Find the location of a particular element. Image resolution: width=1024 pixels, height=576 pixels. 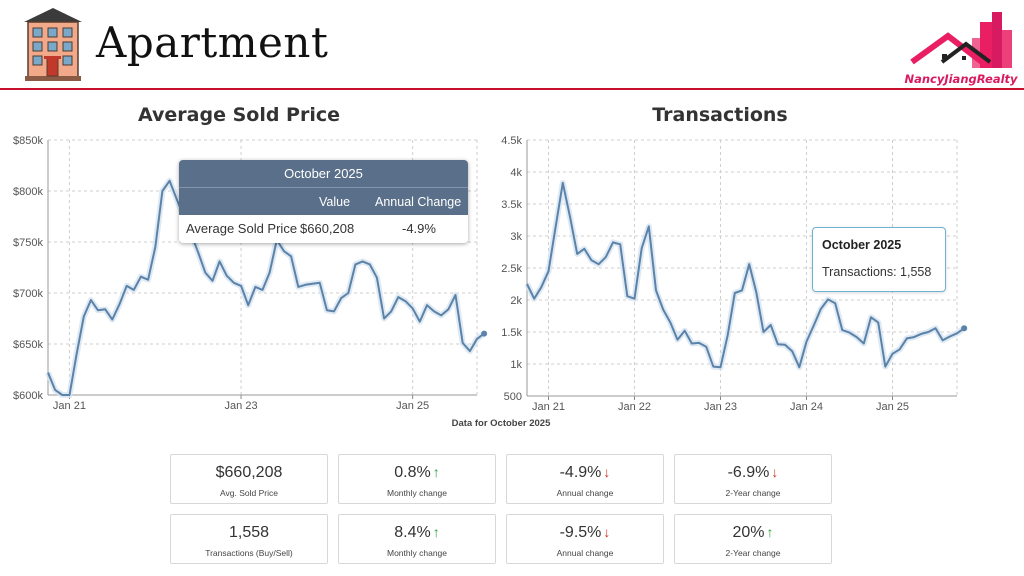

y-tick-label: $700k is located at coordinates (28, 294).